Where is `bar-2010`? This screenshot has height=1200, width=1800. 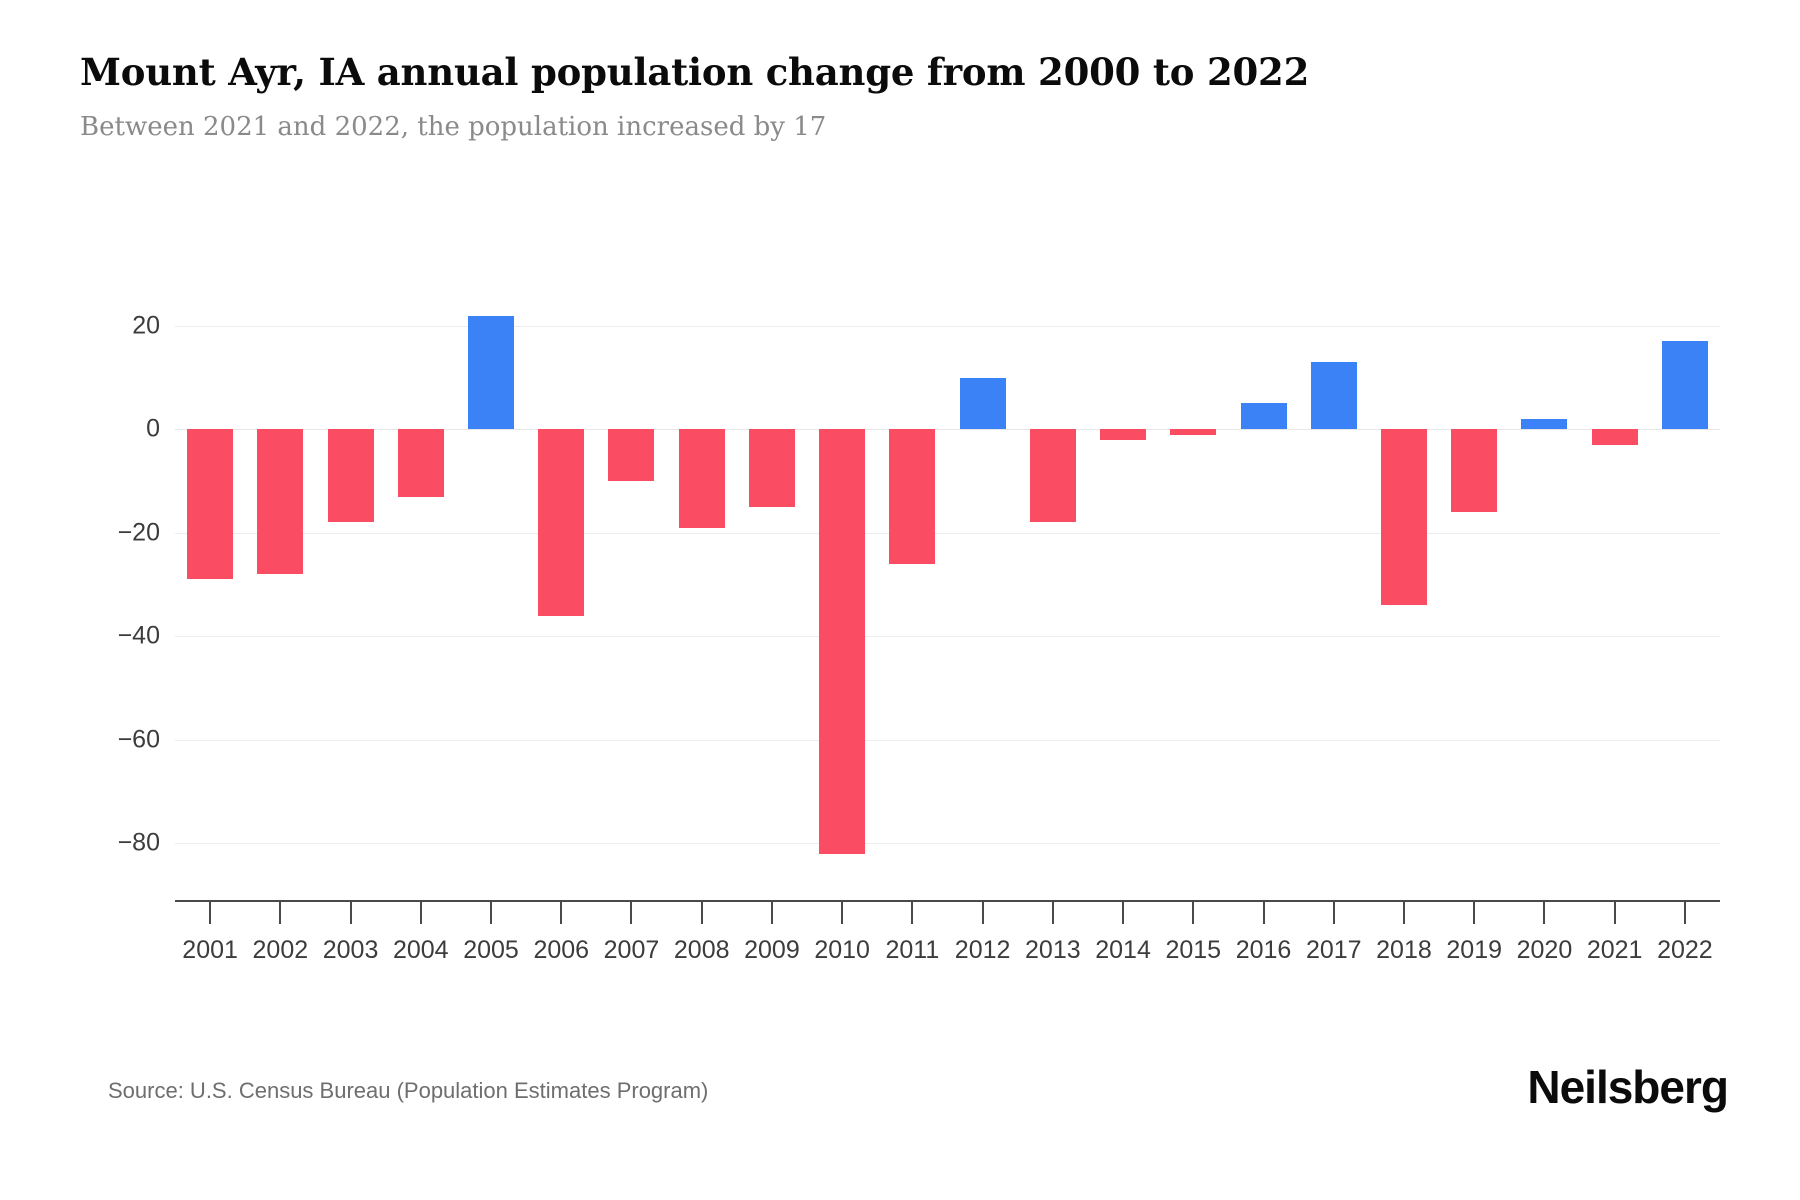 bar-2010 is located at coordinates (842, 641).